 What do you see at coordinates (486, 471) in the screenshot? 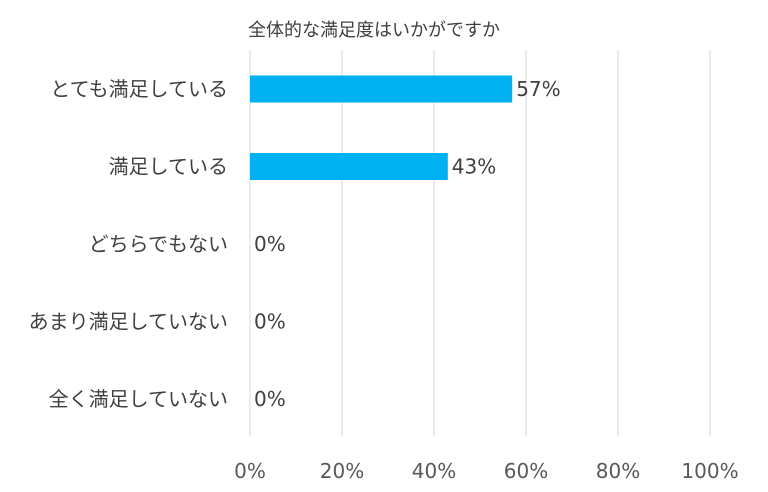
I see `x-axis-tick-labels: 0% 20% 40% 60% 80% 100%` at bounding box center [486, 471].